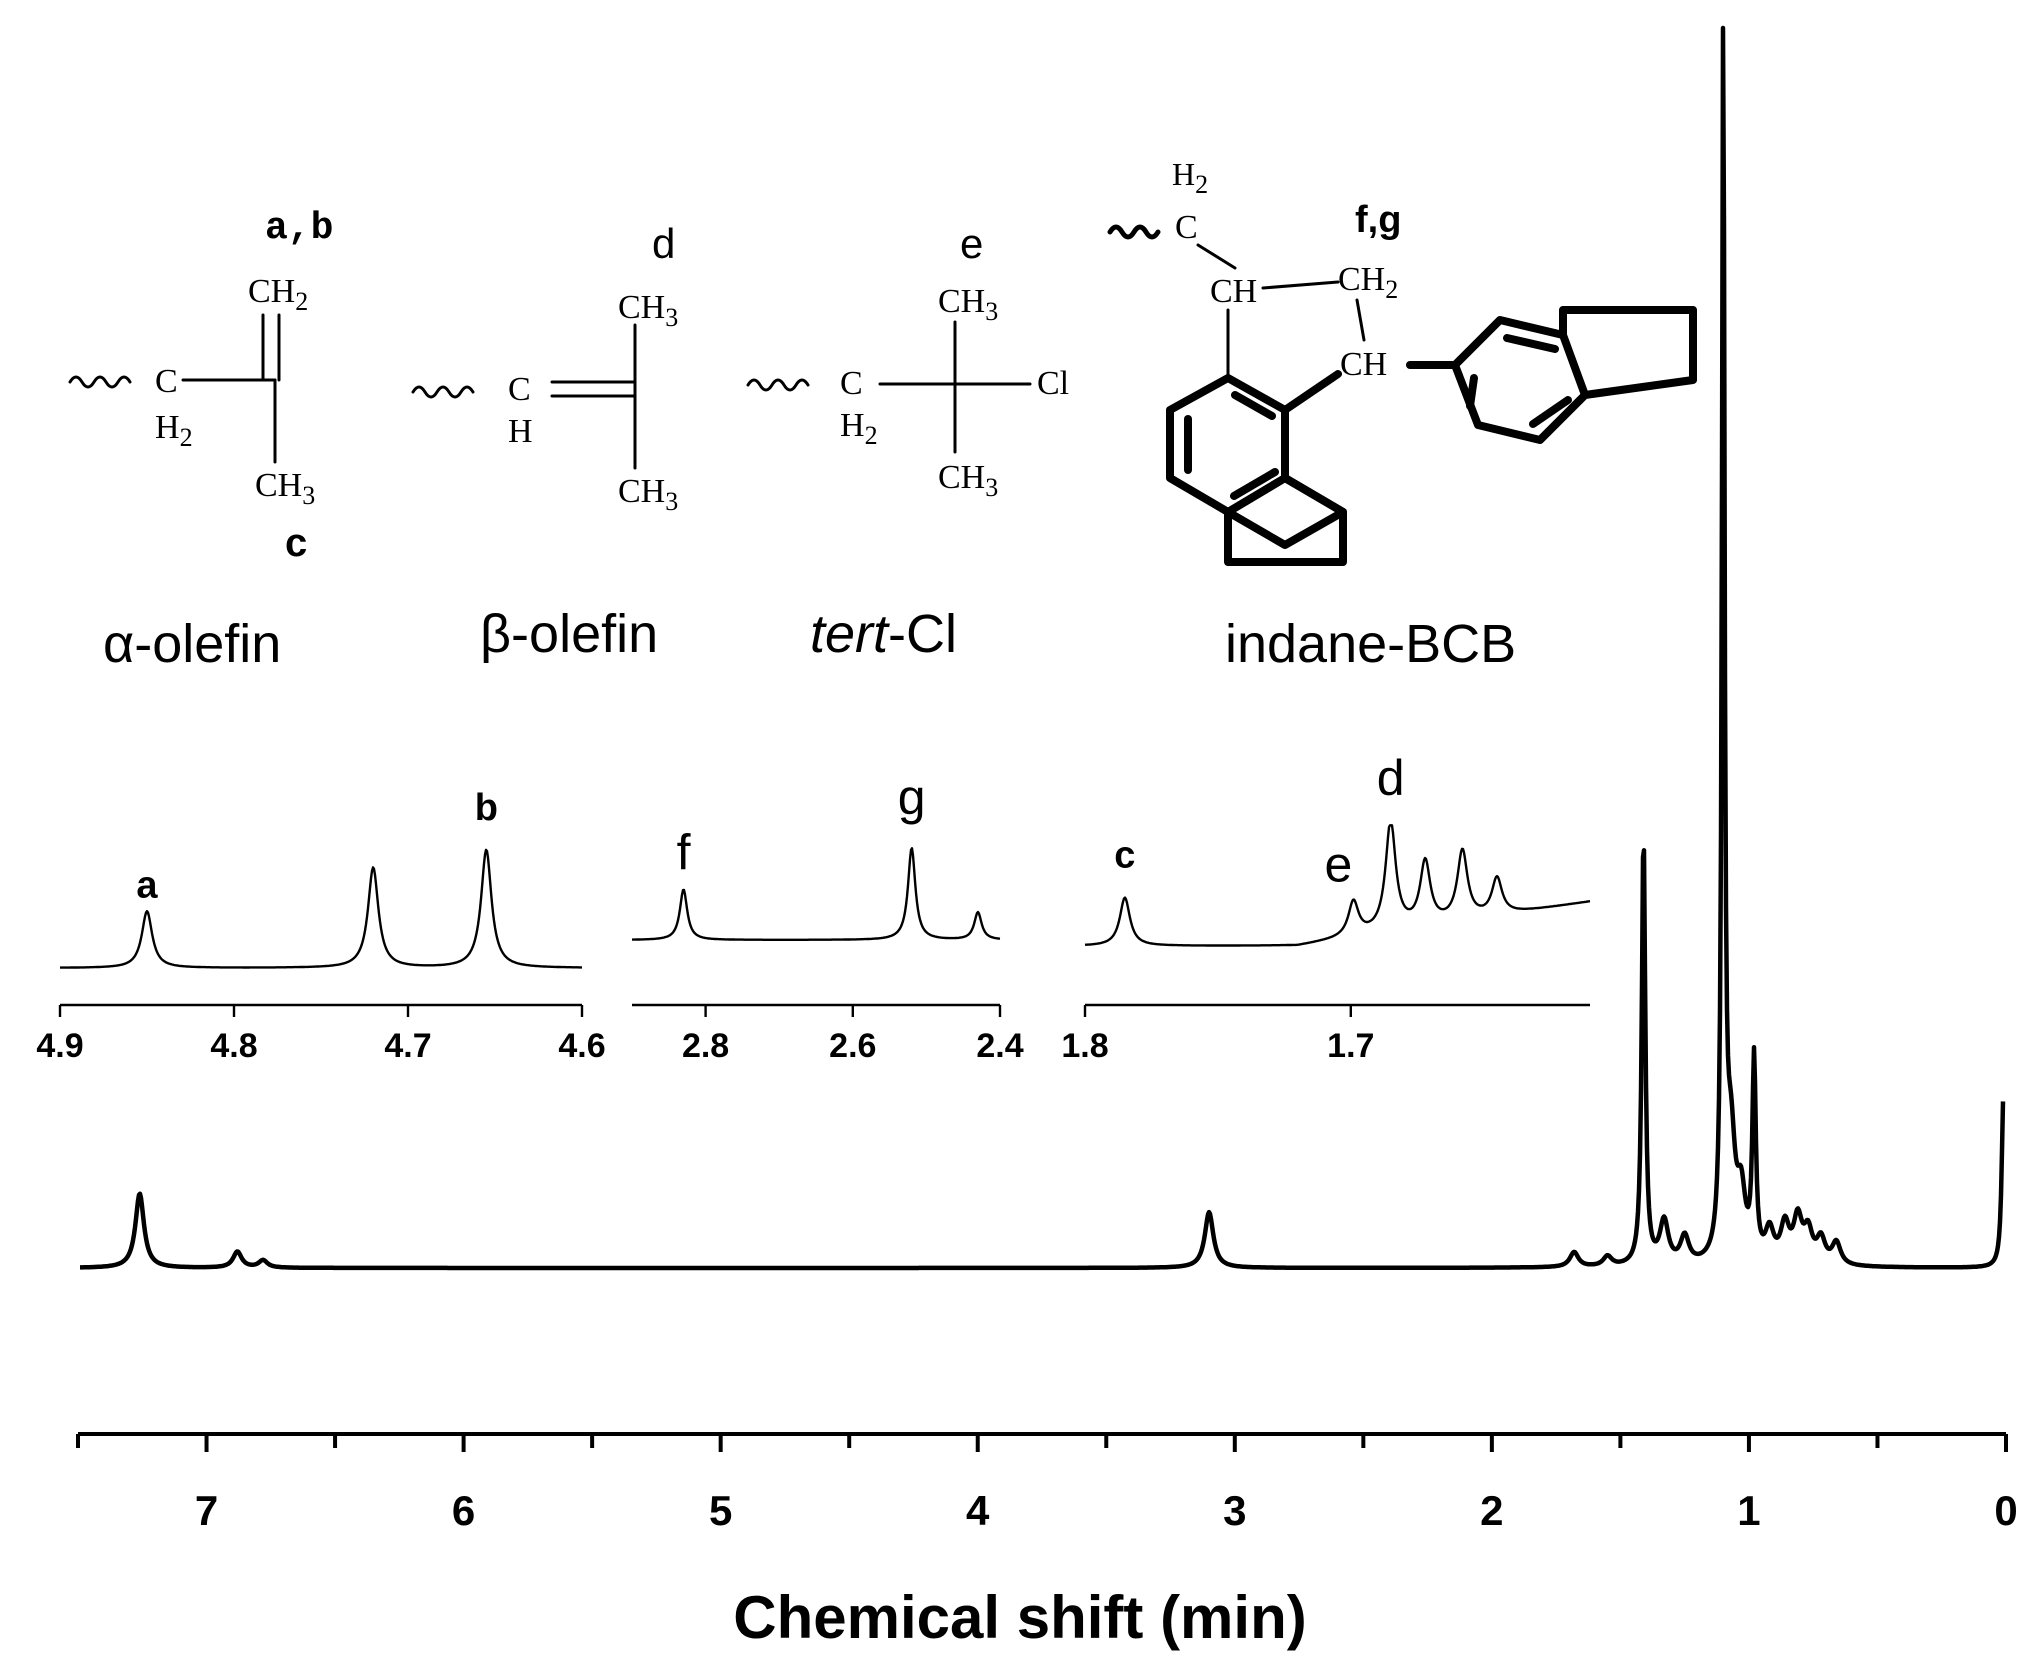 The image size is (2041, 1673). Describe the element at coordinates (1234, 1510) in the screenshot. I see `x-tick-label: 3` at that location.